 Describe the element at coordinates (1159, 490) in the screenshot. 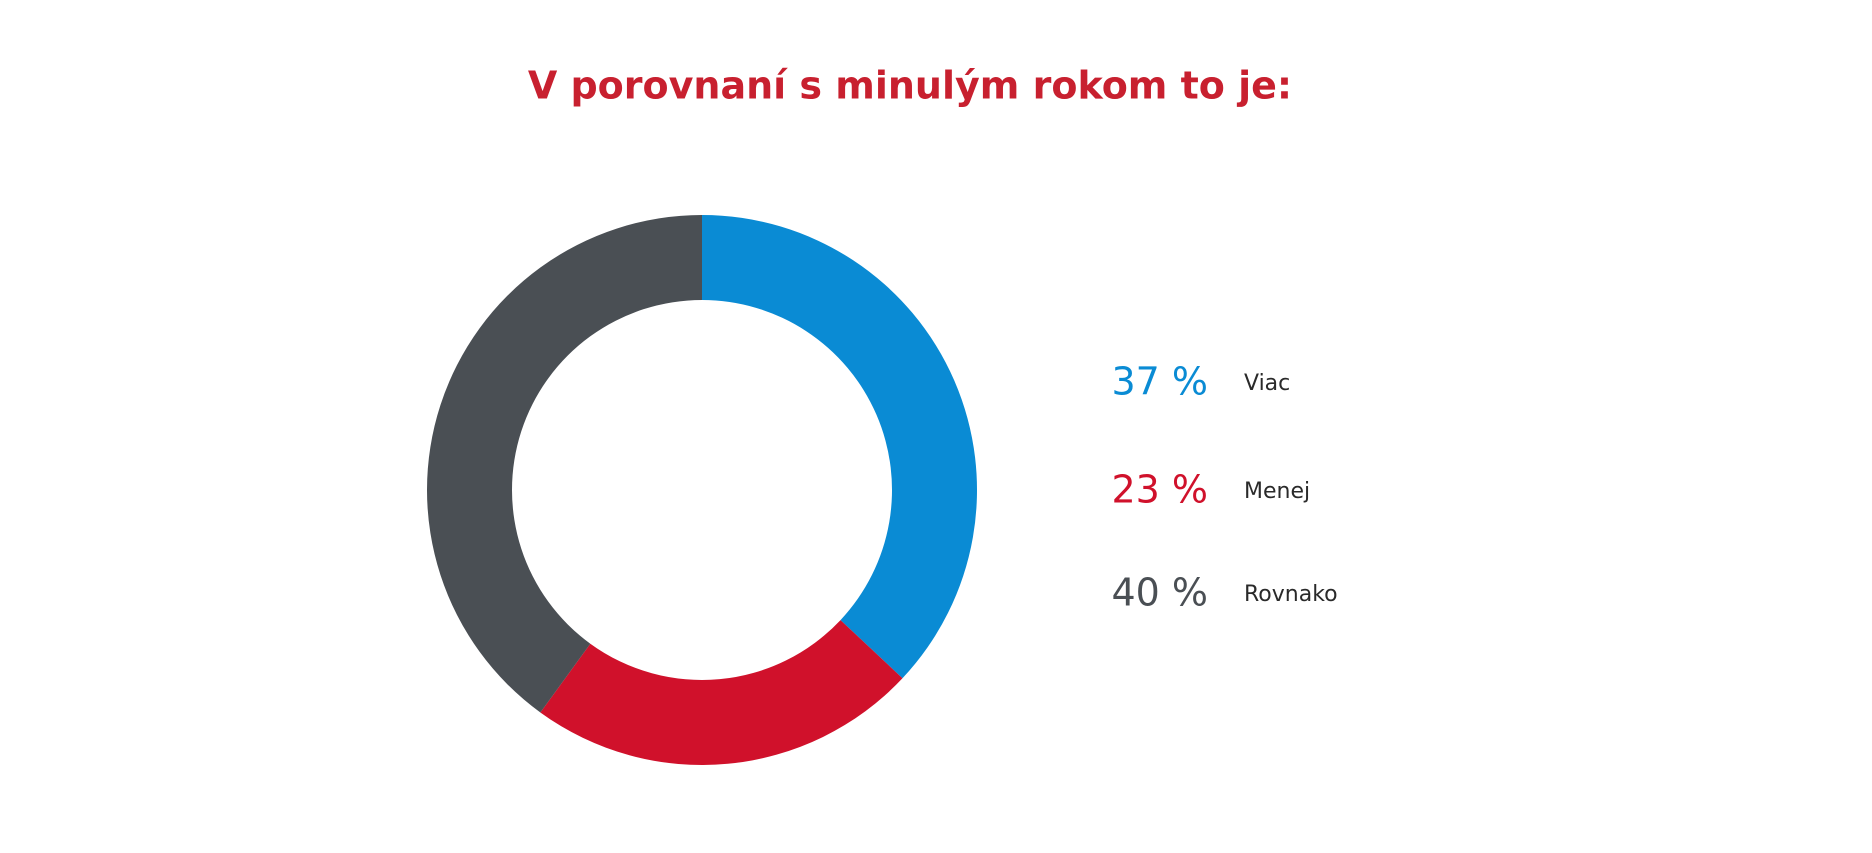

I see `legend-value: 23 %` at that location.